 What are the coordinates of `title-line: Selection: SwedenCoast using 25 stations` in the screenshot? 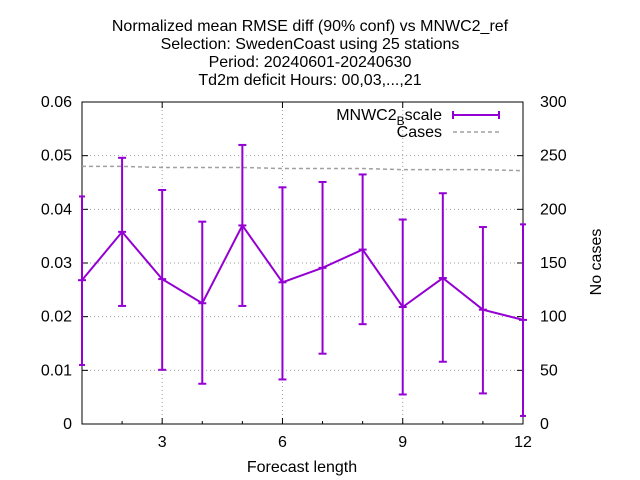 It's located at (310, 44).